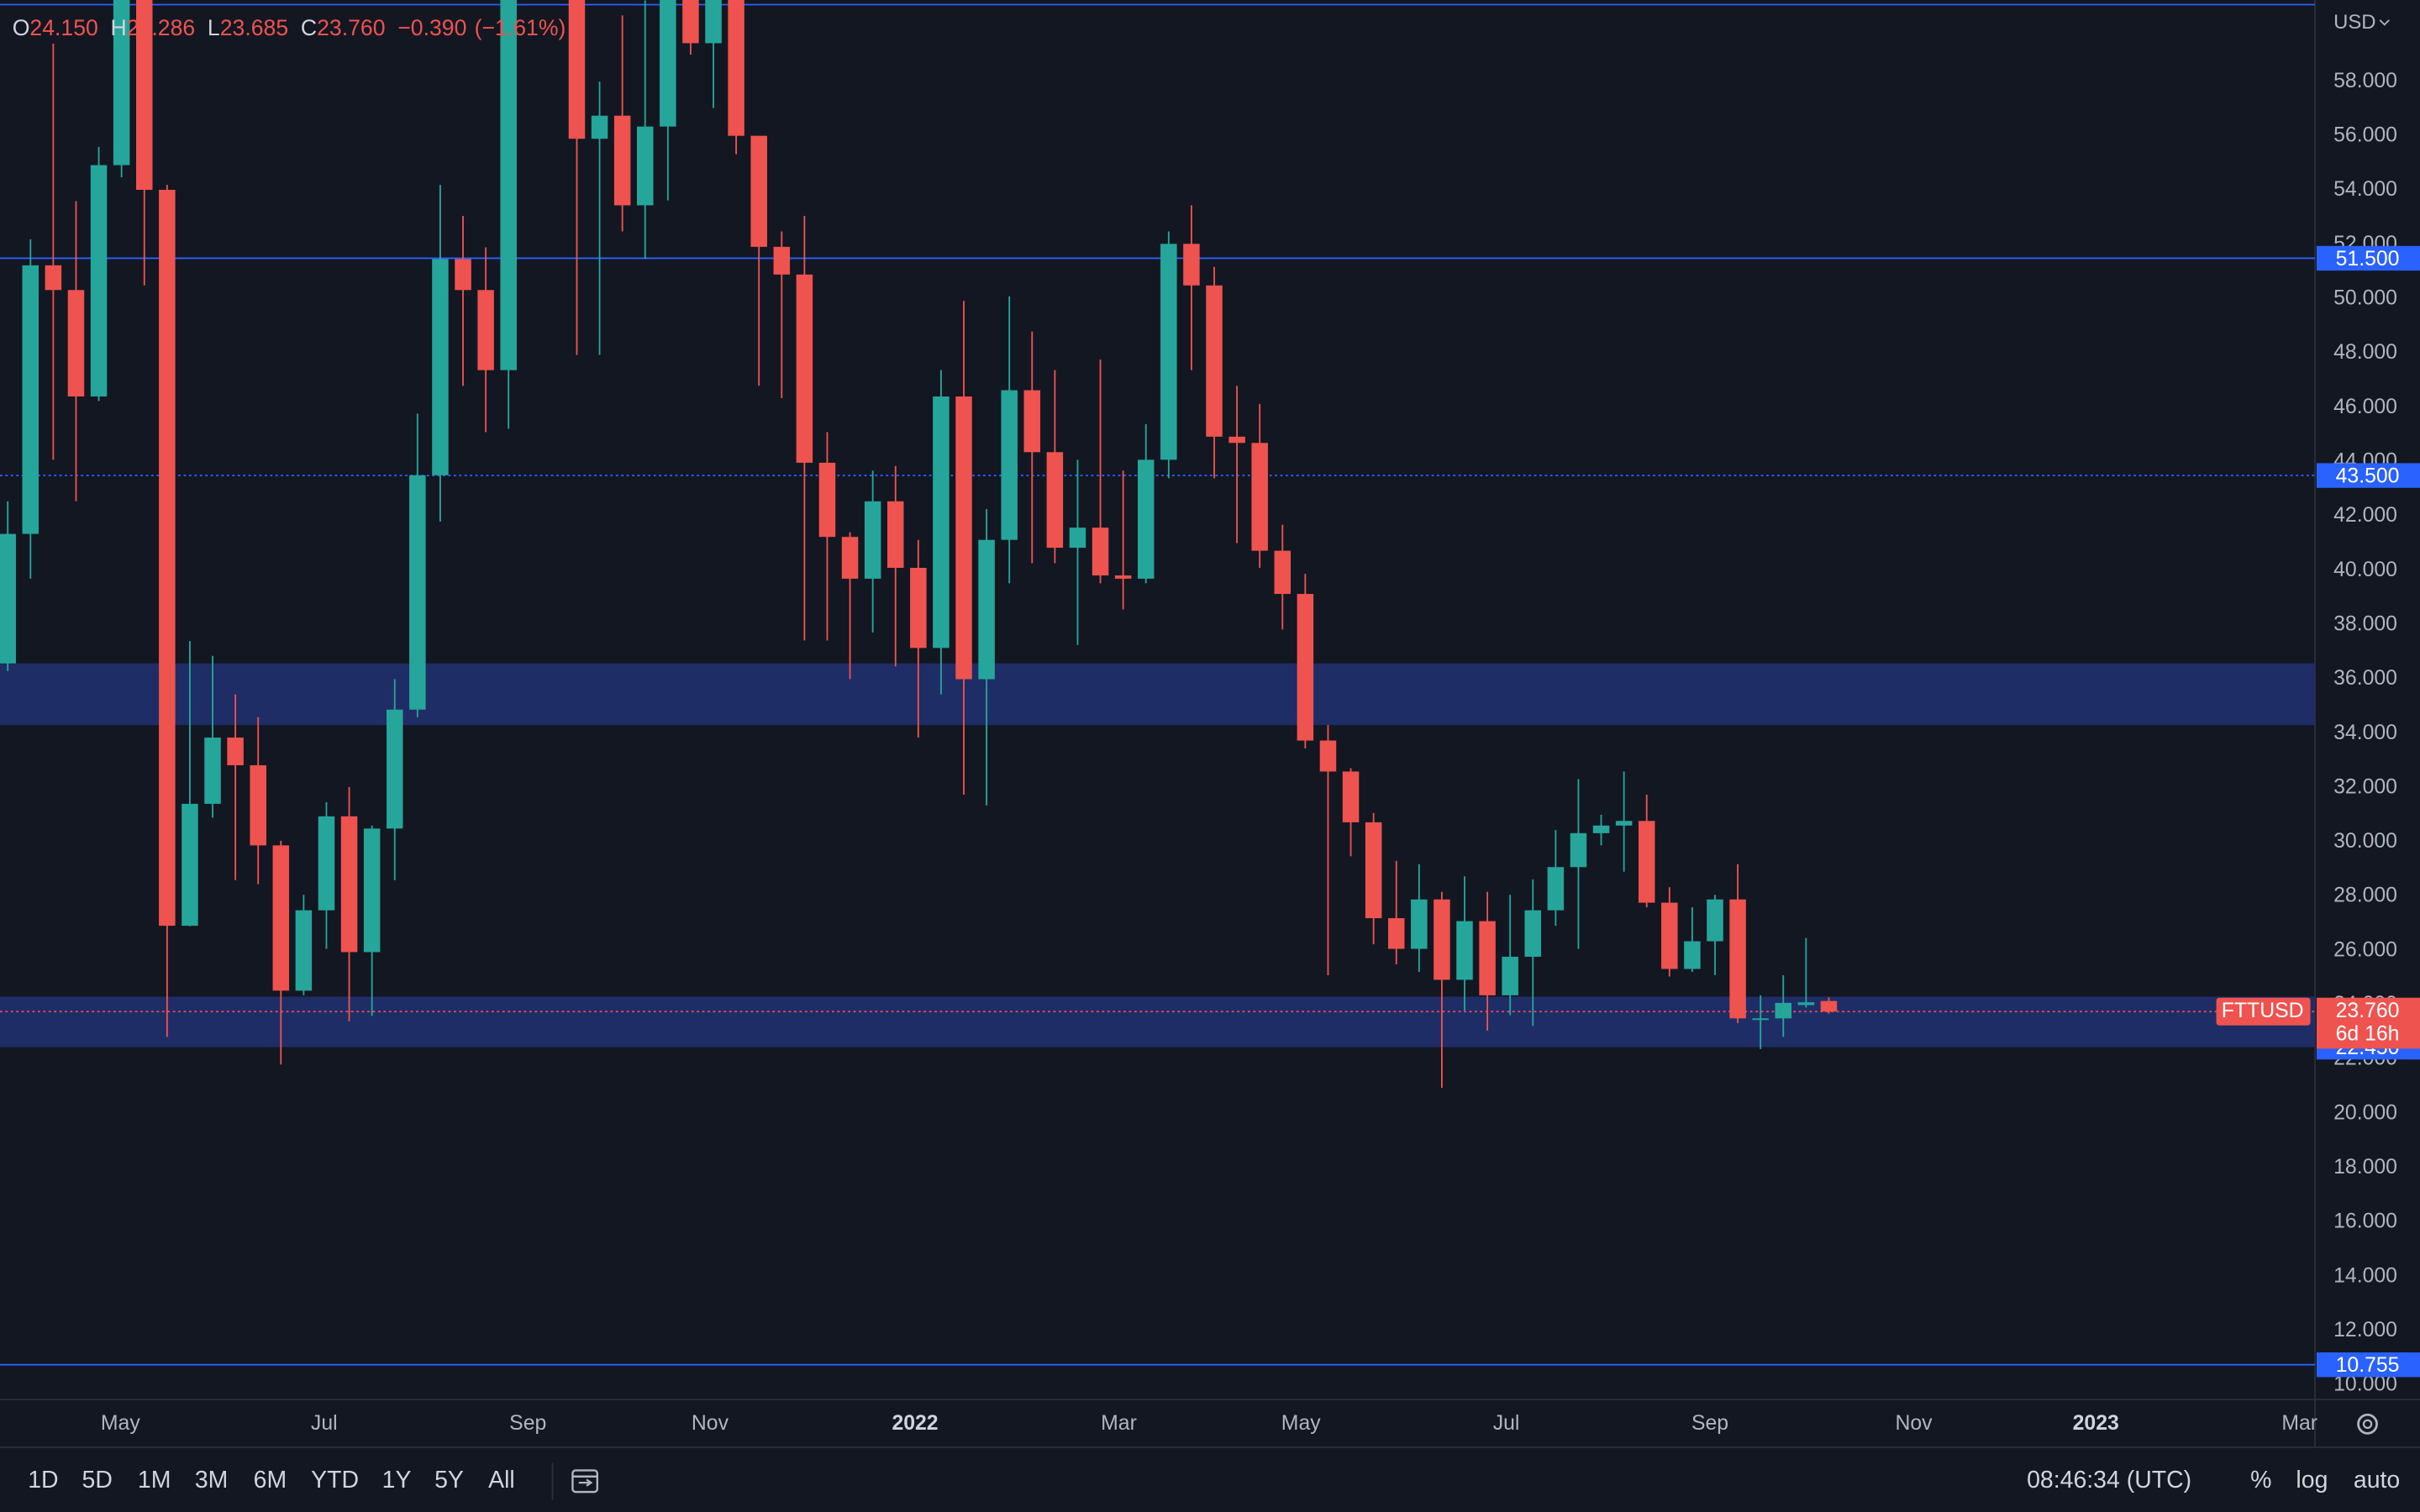  Describe the element at coordinates (254, 27) in the screenshot. I see `ohlc-value: 23.685` at that location.